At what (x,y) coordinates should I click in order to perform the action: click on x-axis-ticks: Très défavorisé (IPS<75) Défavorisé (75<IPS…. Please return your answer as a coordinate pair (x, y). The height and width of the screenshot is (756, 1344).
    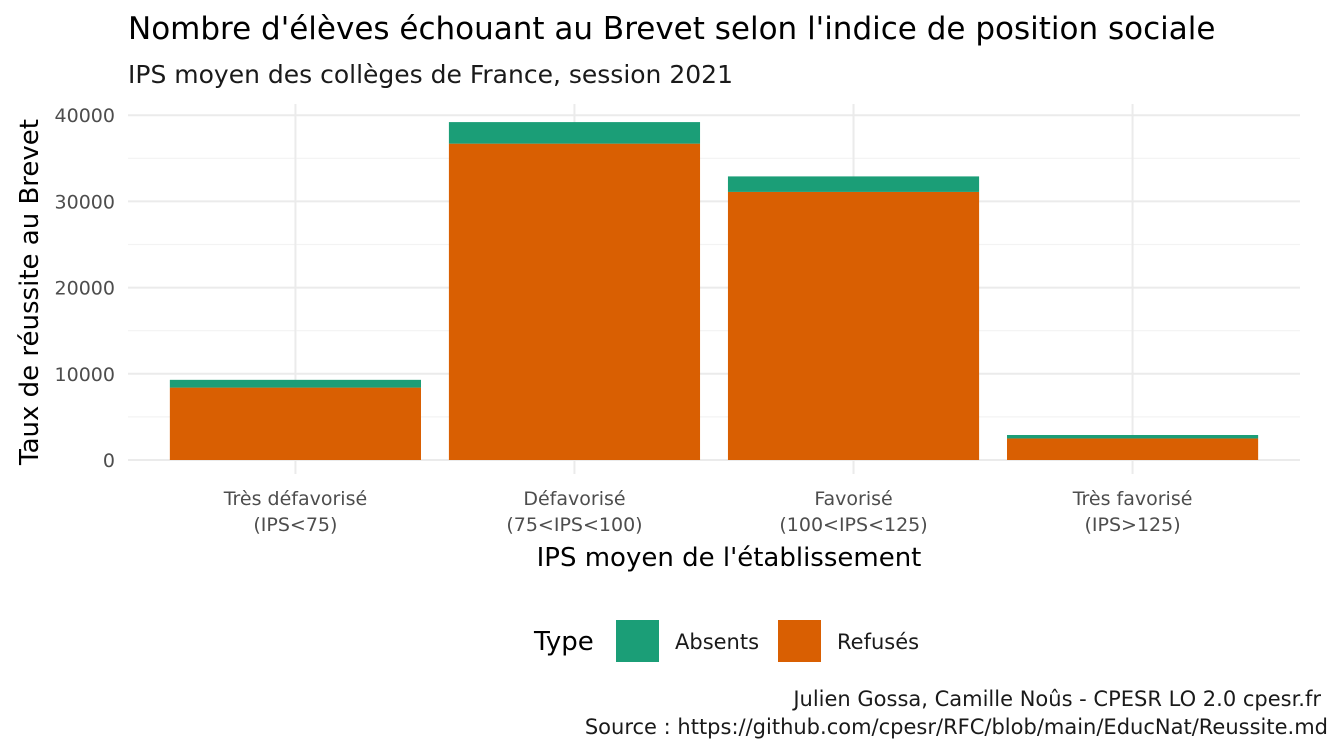
    Looking at the image, I should click on (708, 512).